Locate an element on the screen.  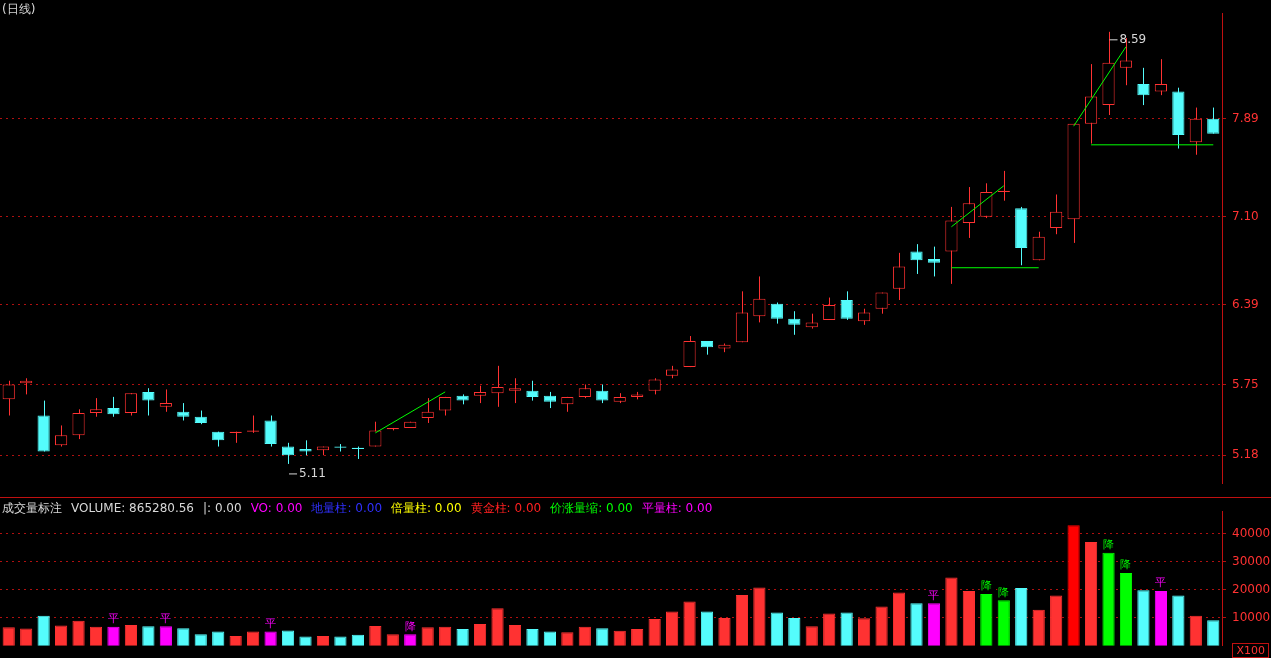
chart-title: 成交量标注 is located at coordinates (32, 508).